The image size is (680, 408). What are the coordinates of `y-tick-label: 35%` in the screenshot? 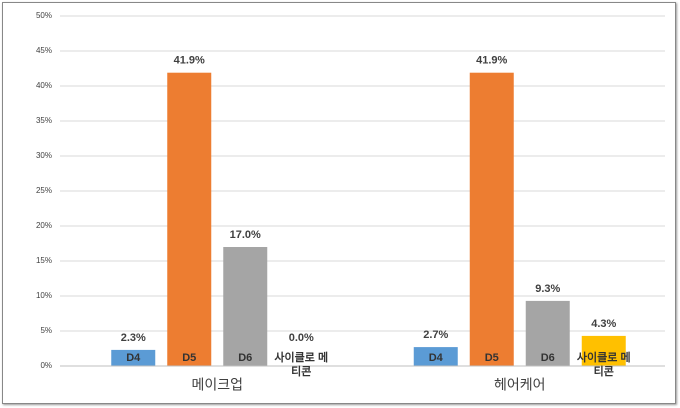 It's located at (44, 120).